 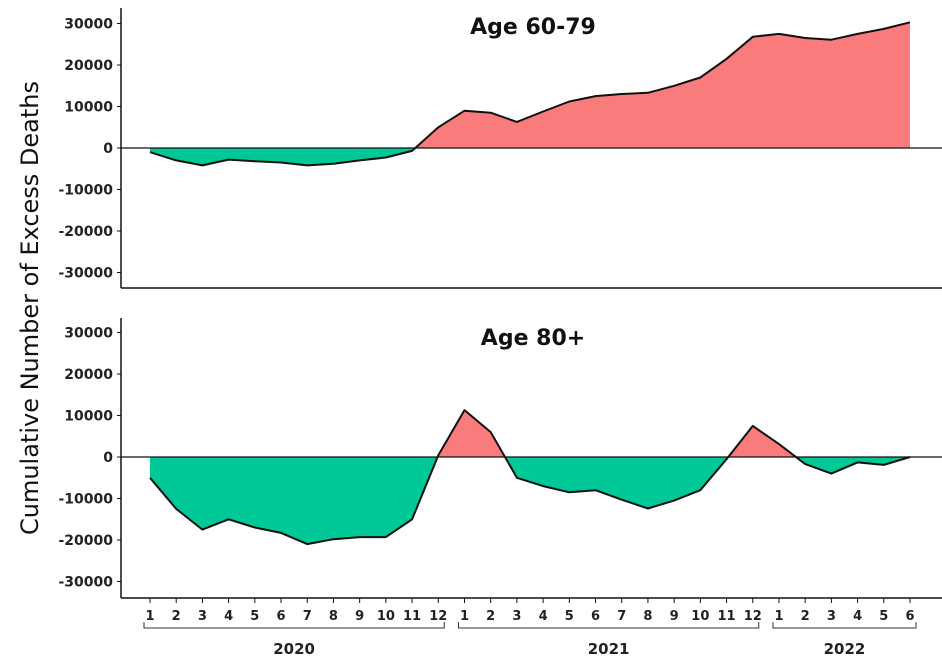 I want to click on x-tick-label-12: 12, so click(x=438, y=616).